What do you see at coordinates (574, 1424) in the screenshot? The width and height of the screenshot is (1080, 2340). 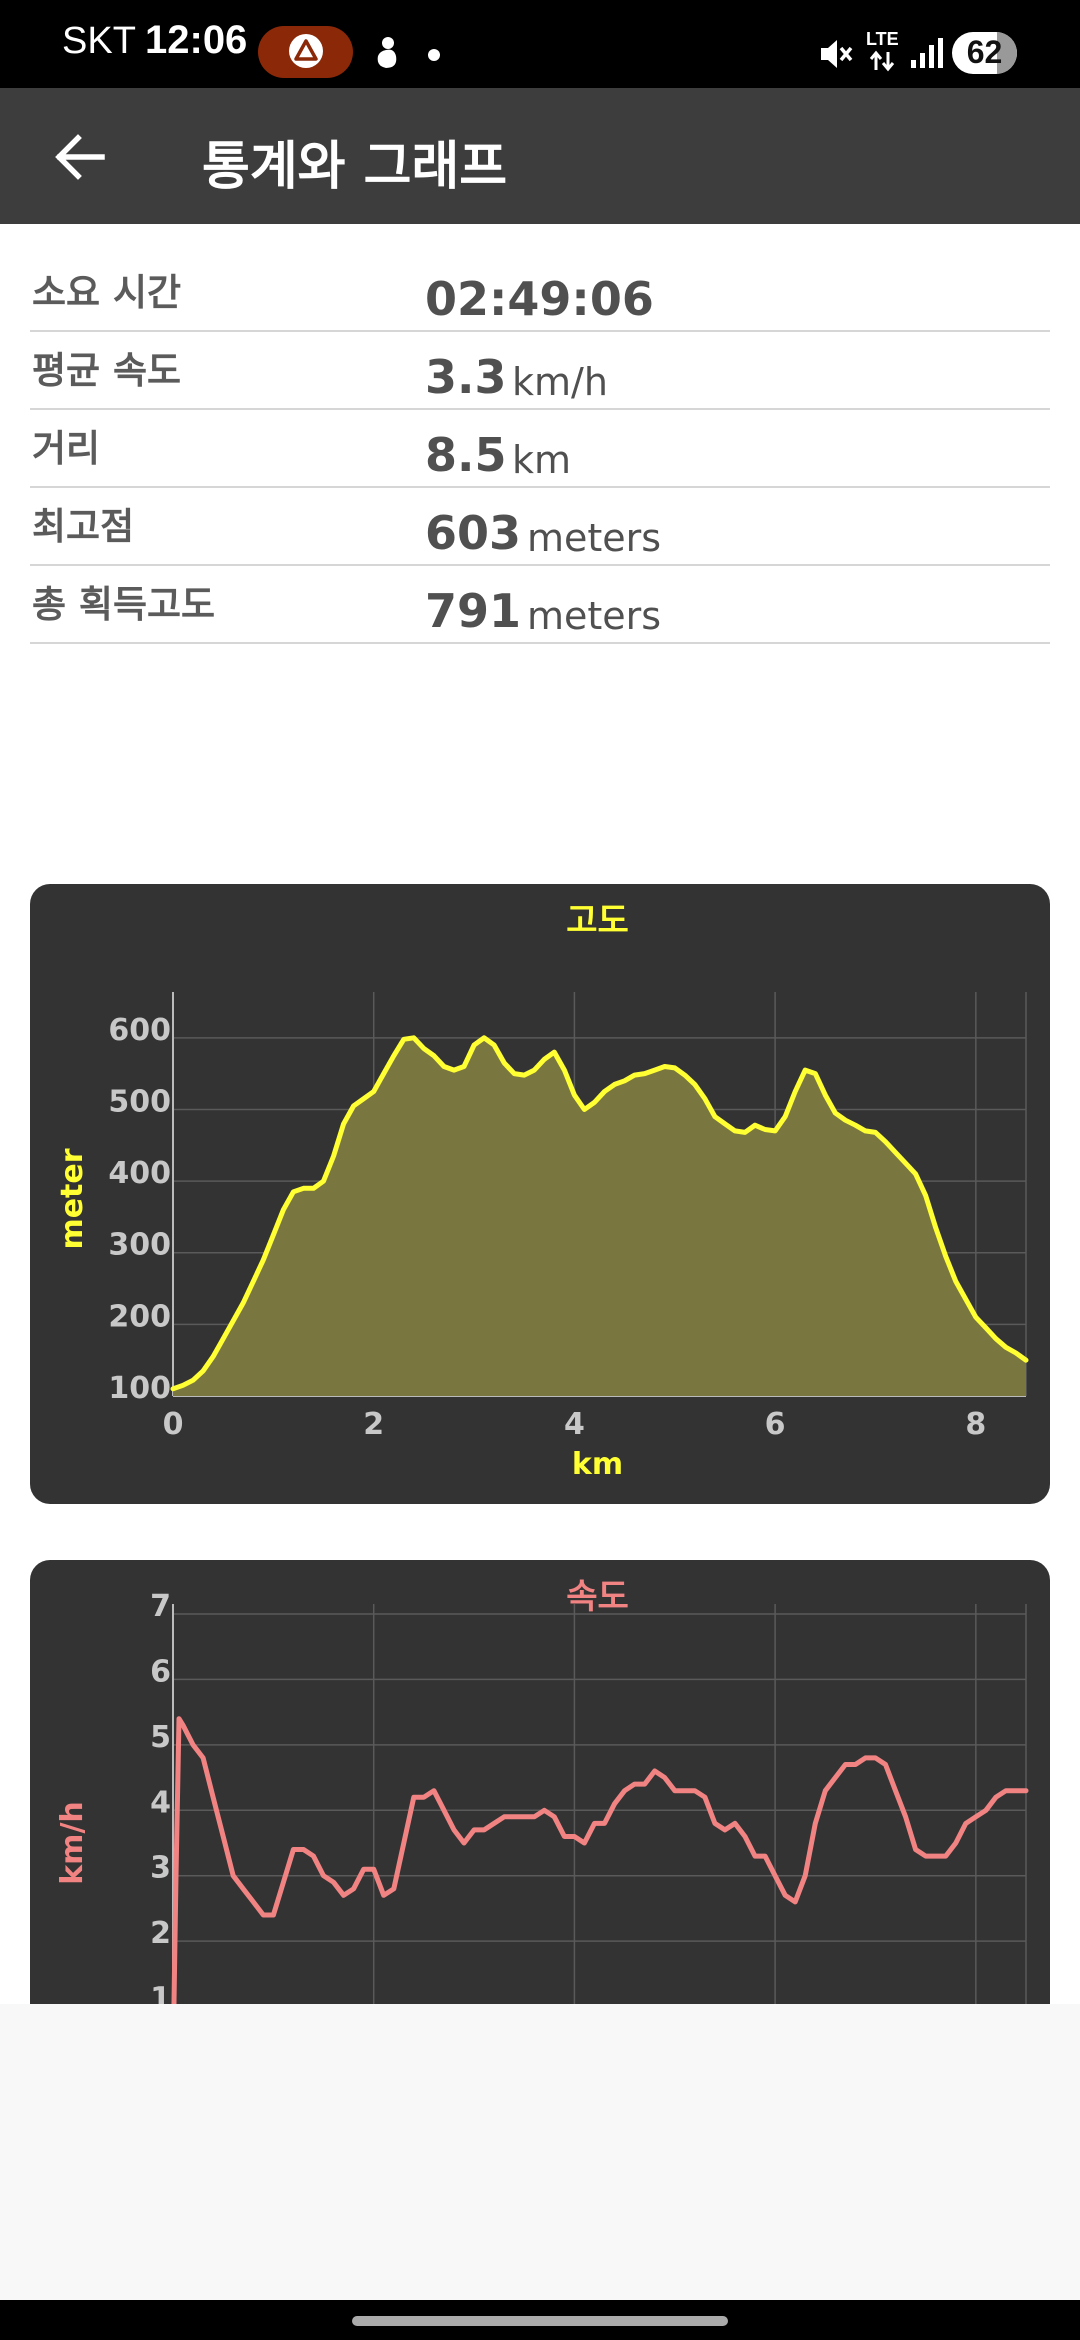 I see `x-tick-label: 4` at bounding box center [574, 1424].